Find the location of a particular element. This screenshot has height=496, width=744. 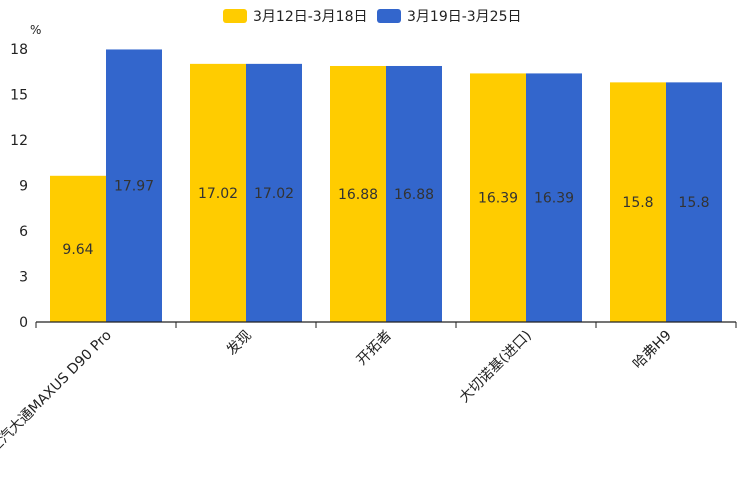

x-category-label: 开拓者 is located at coordinates (374, 348).